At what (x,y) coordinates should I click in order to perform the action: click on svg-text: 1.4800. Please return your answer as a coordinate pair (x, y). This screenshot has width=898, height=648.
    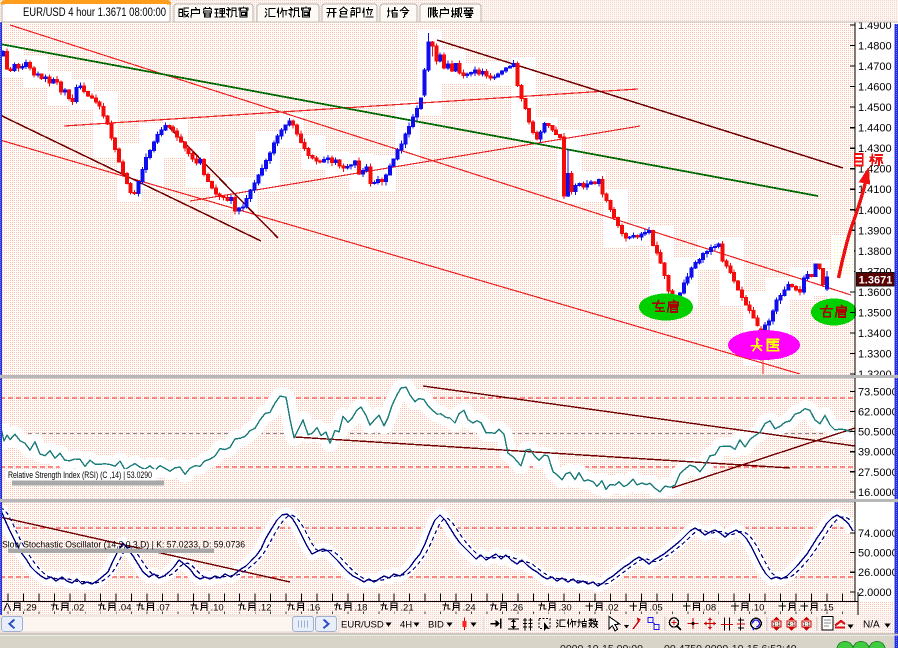
    Looking at the image, I should click on (875, 47).